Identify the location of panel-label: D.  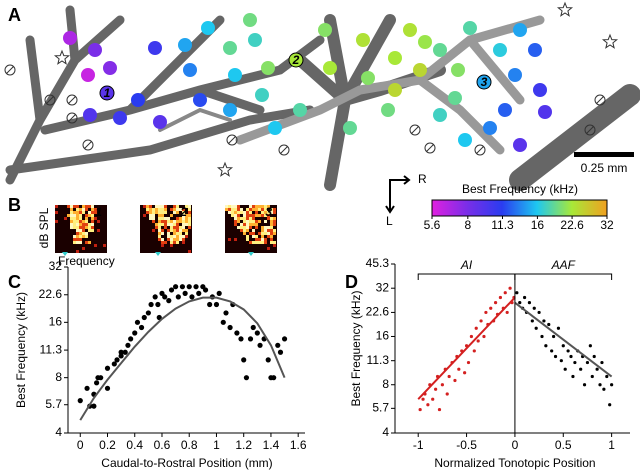
(351, 282).